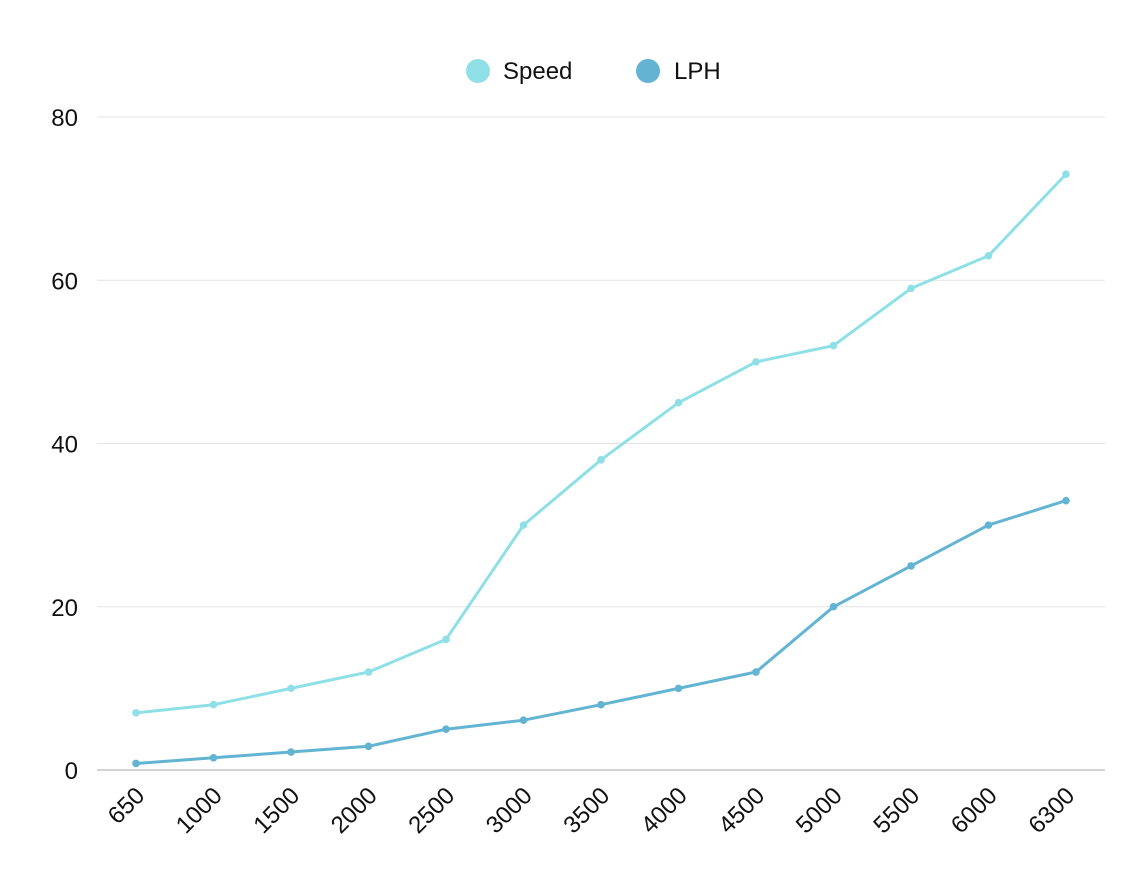 Image resolution: width=1136 pixels, height=876 pixels. I want to click on x-tick-label: 3000, so click(509, 810).